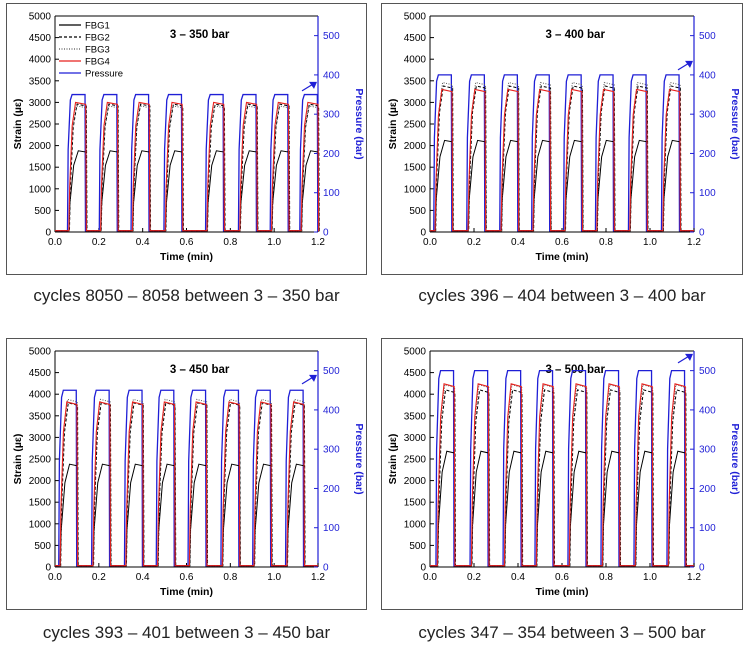 The width and height of the screenshot is (749, 660). Describe the element at coordinates (187, 191) in the screenshot. I see `series-fbg1-line` at that location.